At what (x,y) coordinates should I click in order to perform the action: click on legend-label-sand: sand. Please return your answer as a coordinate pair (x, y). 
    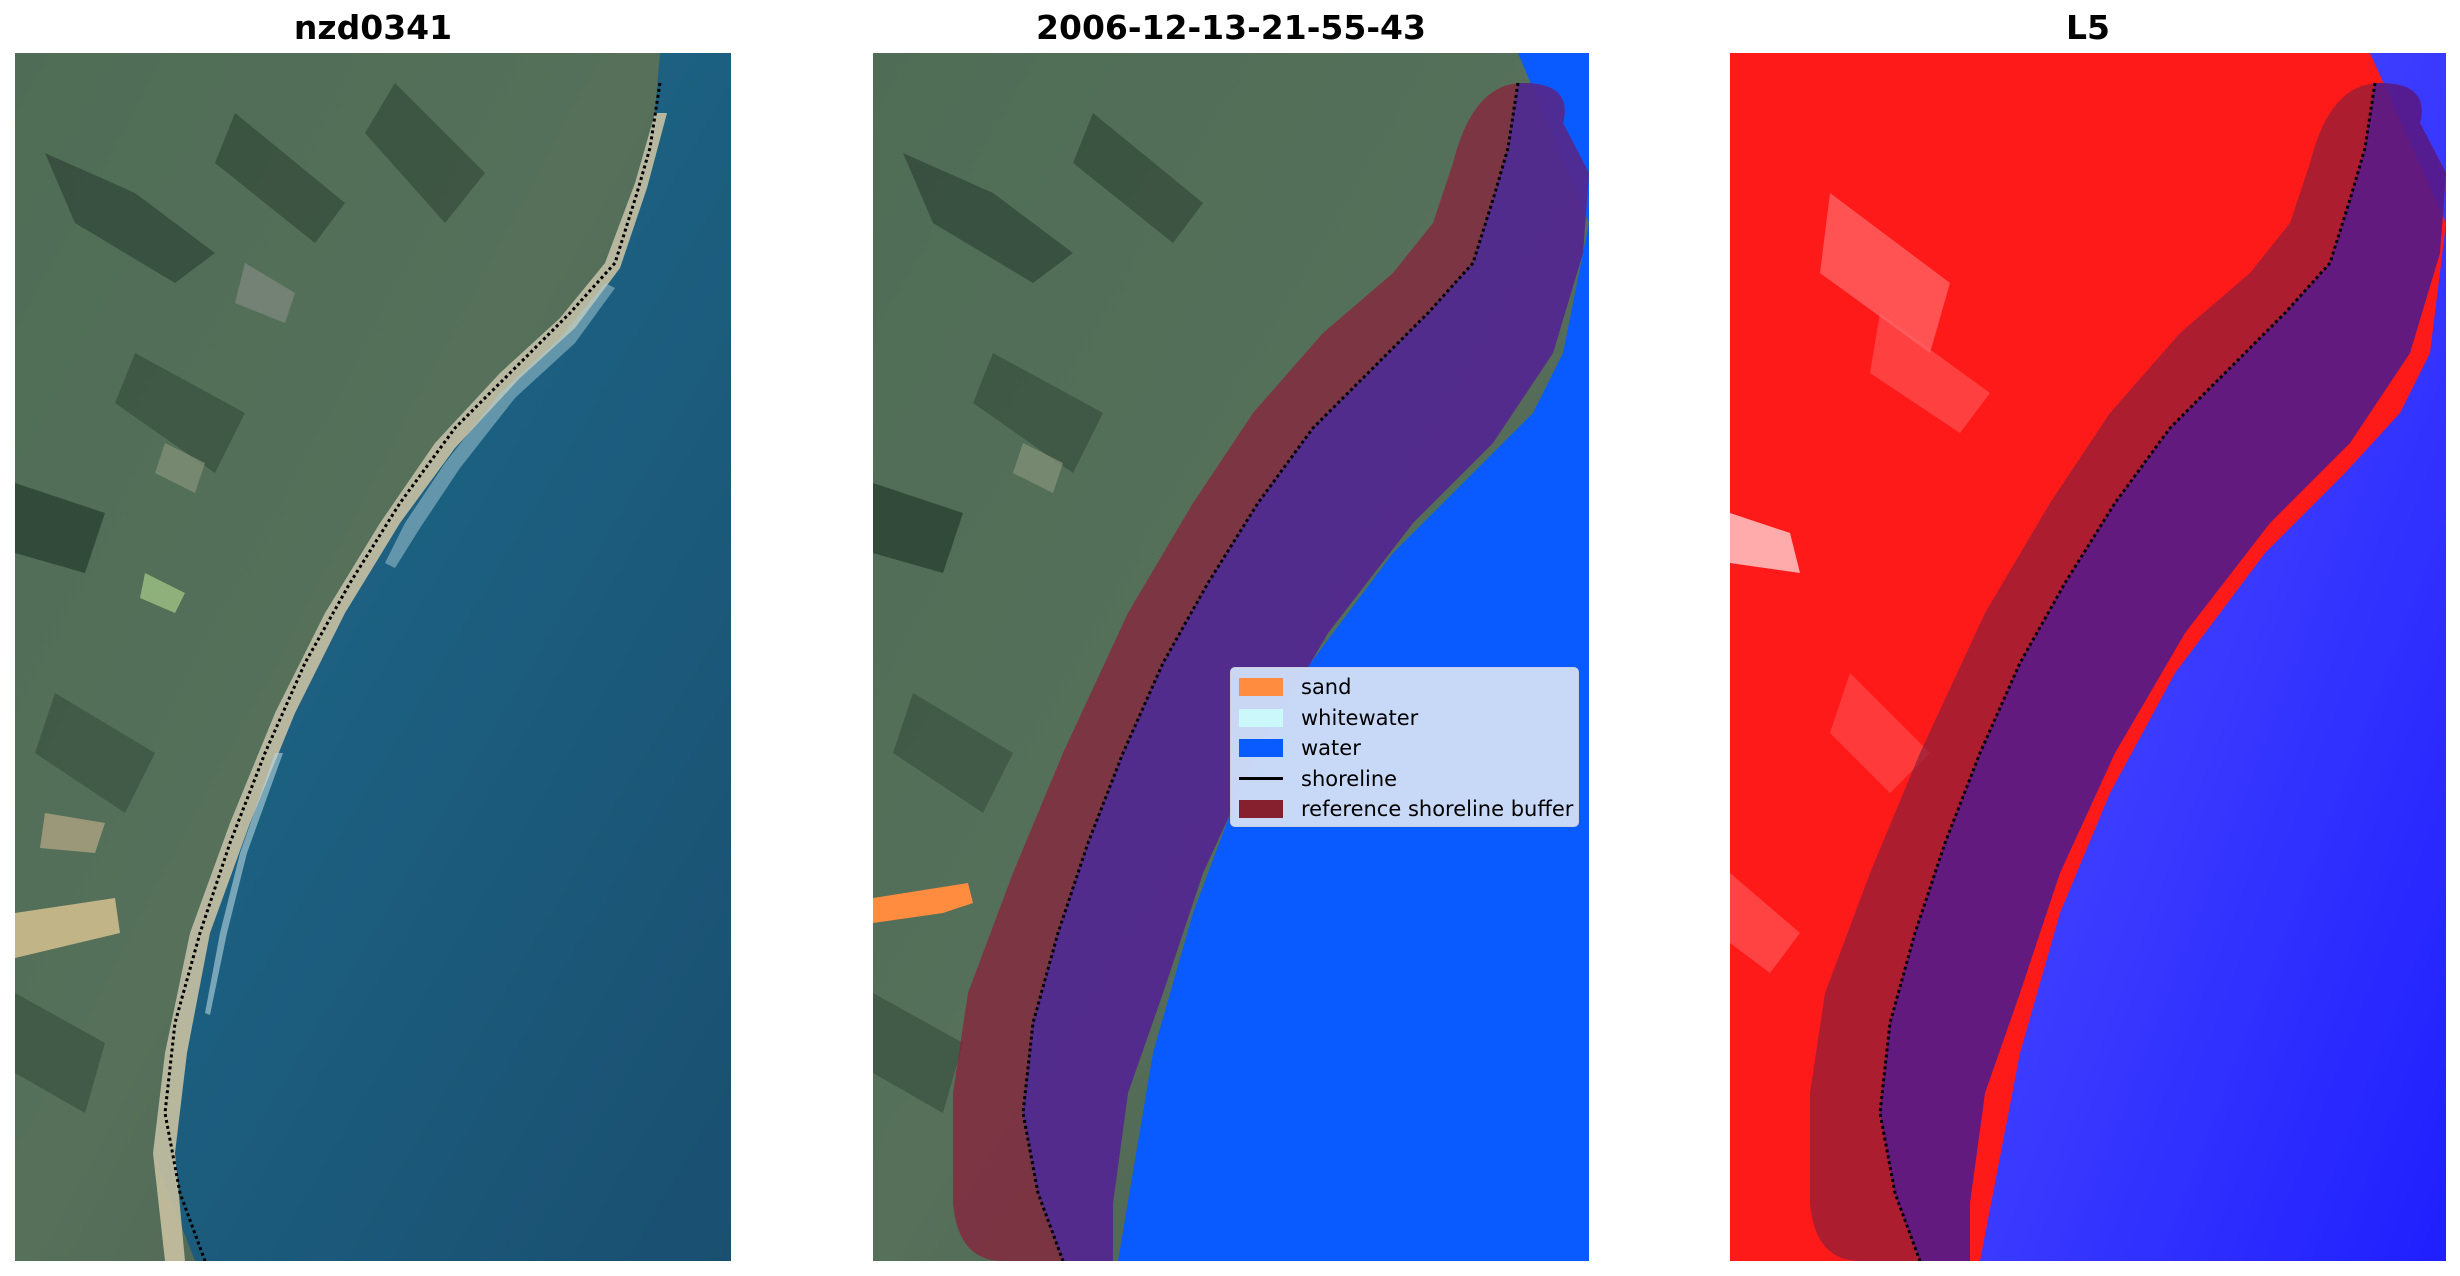
    Looking at the image, I should click on (1326, 687).